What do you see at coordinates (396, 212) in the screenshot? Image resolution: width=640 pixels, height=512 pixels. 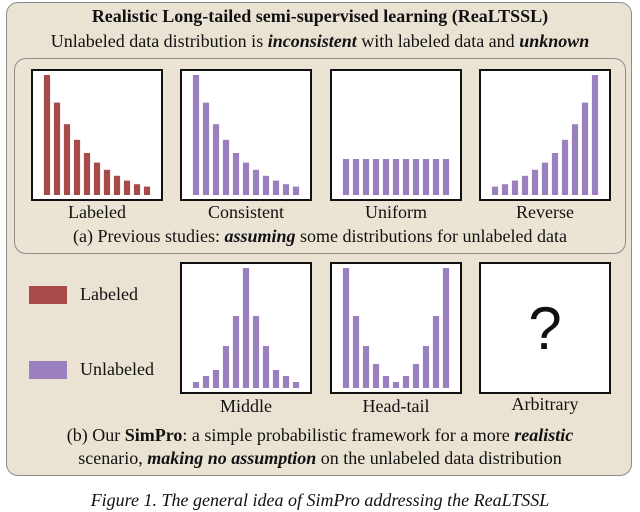 I see `label-uniform: Uniform` at bounding box center [396, 212].